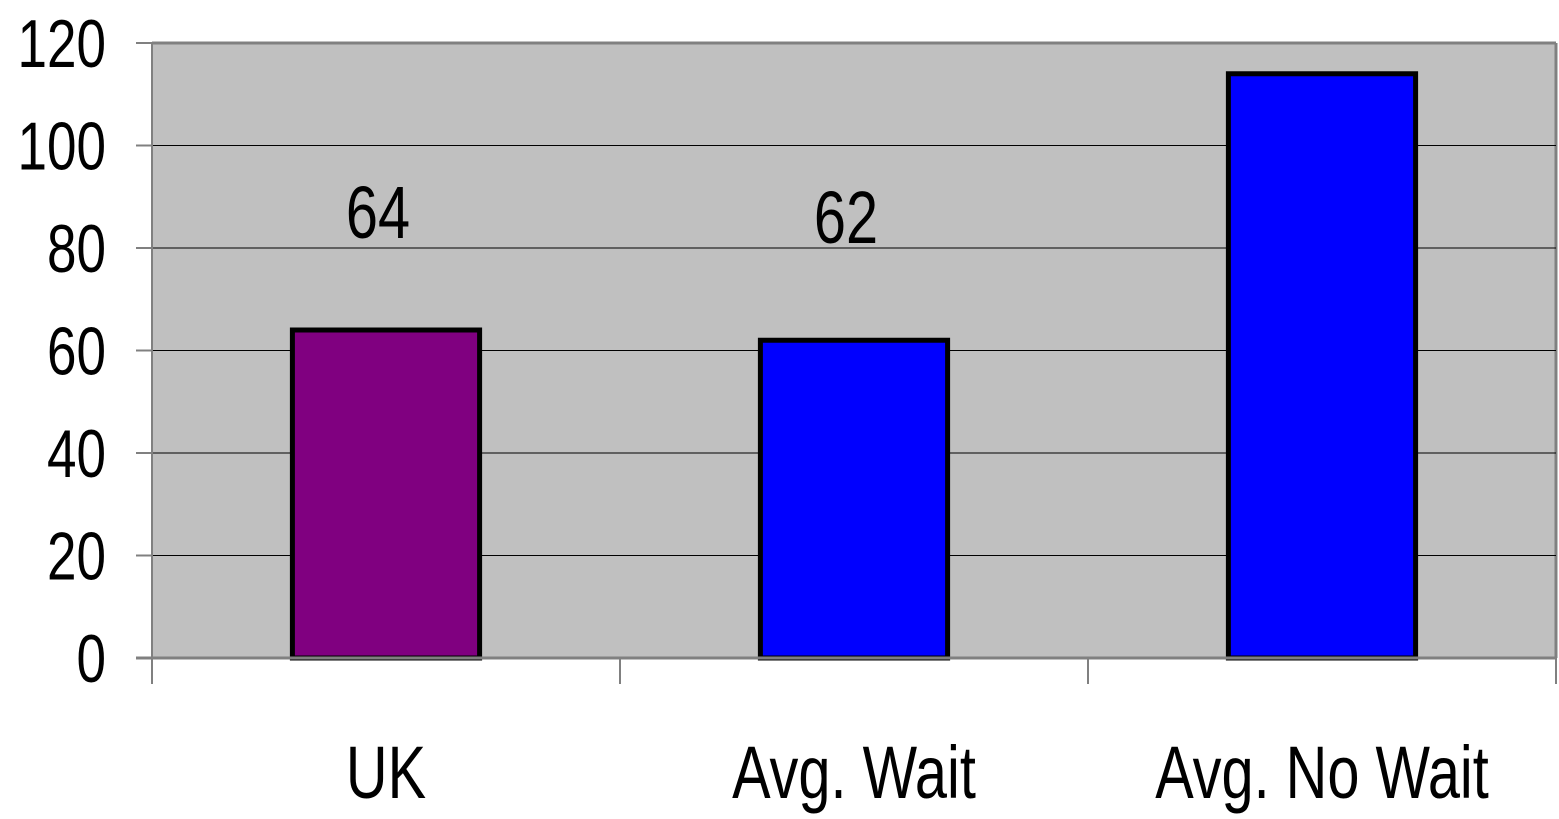  What do you see at coordinates (91, 659) in the screenshot?
I see `y-tick-label: 0` at bounding box center [91, 659].